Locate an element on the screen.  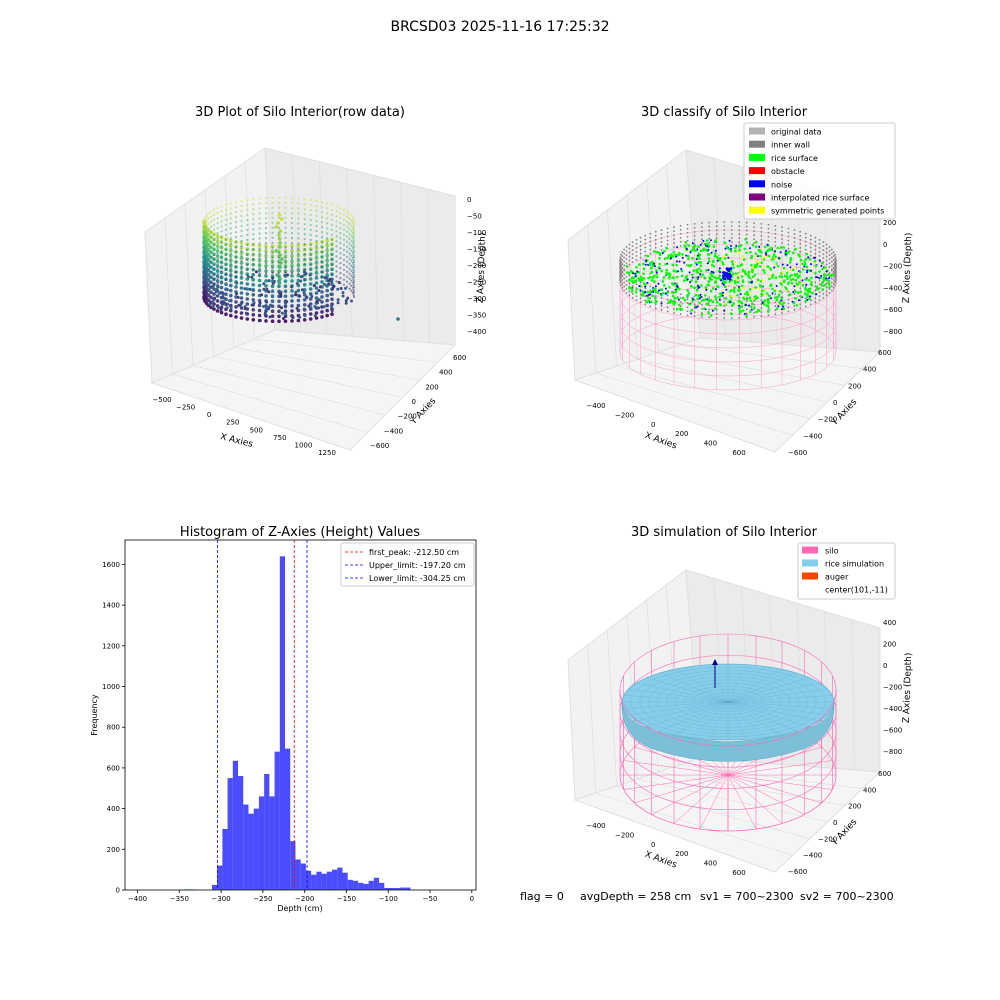
histogram-legend-label: Upper_limit: -197.20 cm is located at coordinates (417, 565).